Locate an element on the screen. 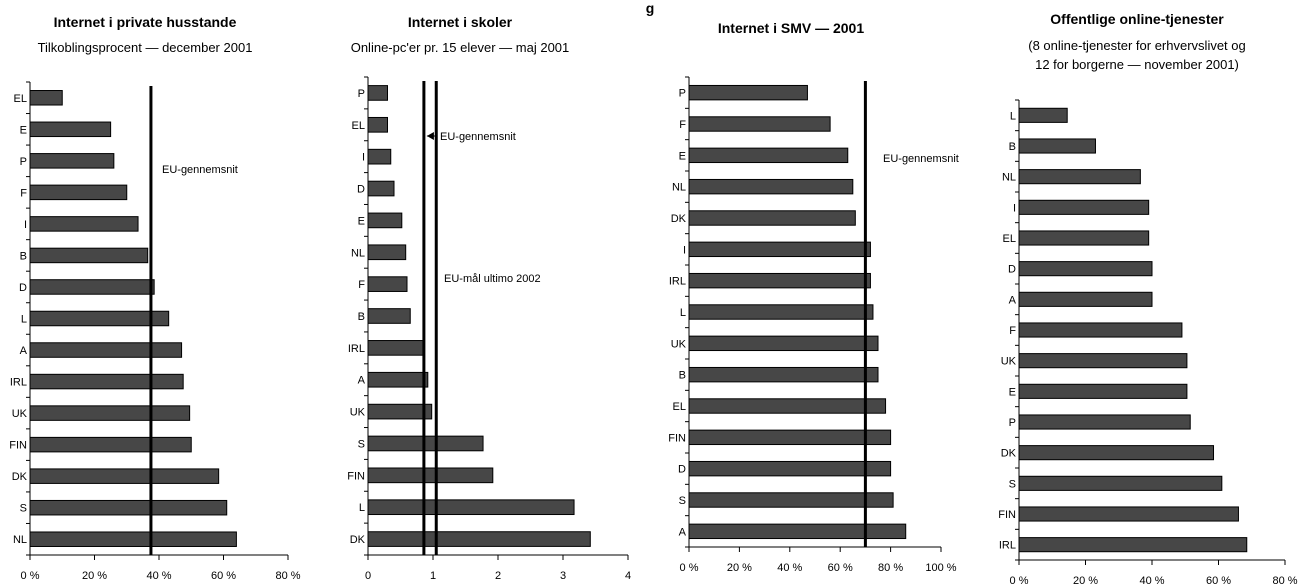 The width and height of the screenshot is (1308, 584). panel-title: Internet i SMV — 2001 is located at coordinates (791, 28).